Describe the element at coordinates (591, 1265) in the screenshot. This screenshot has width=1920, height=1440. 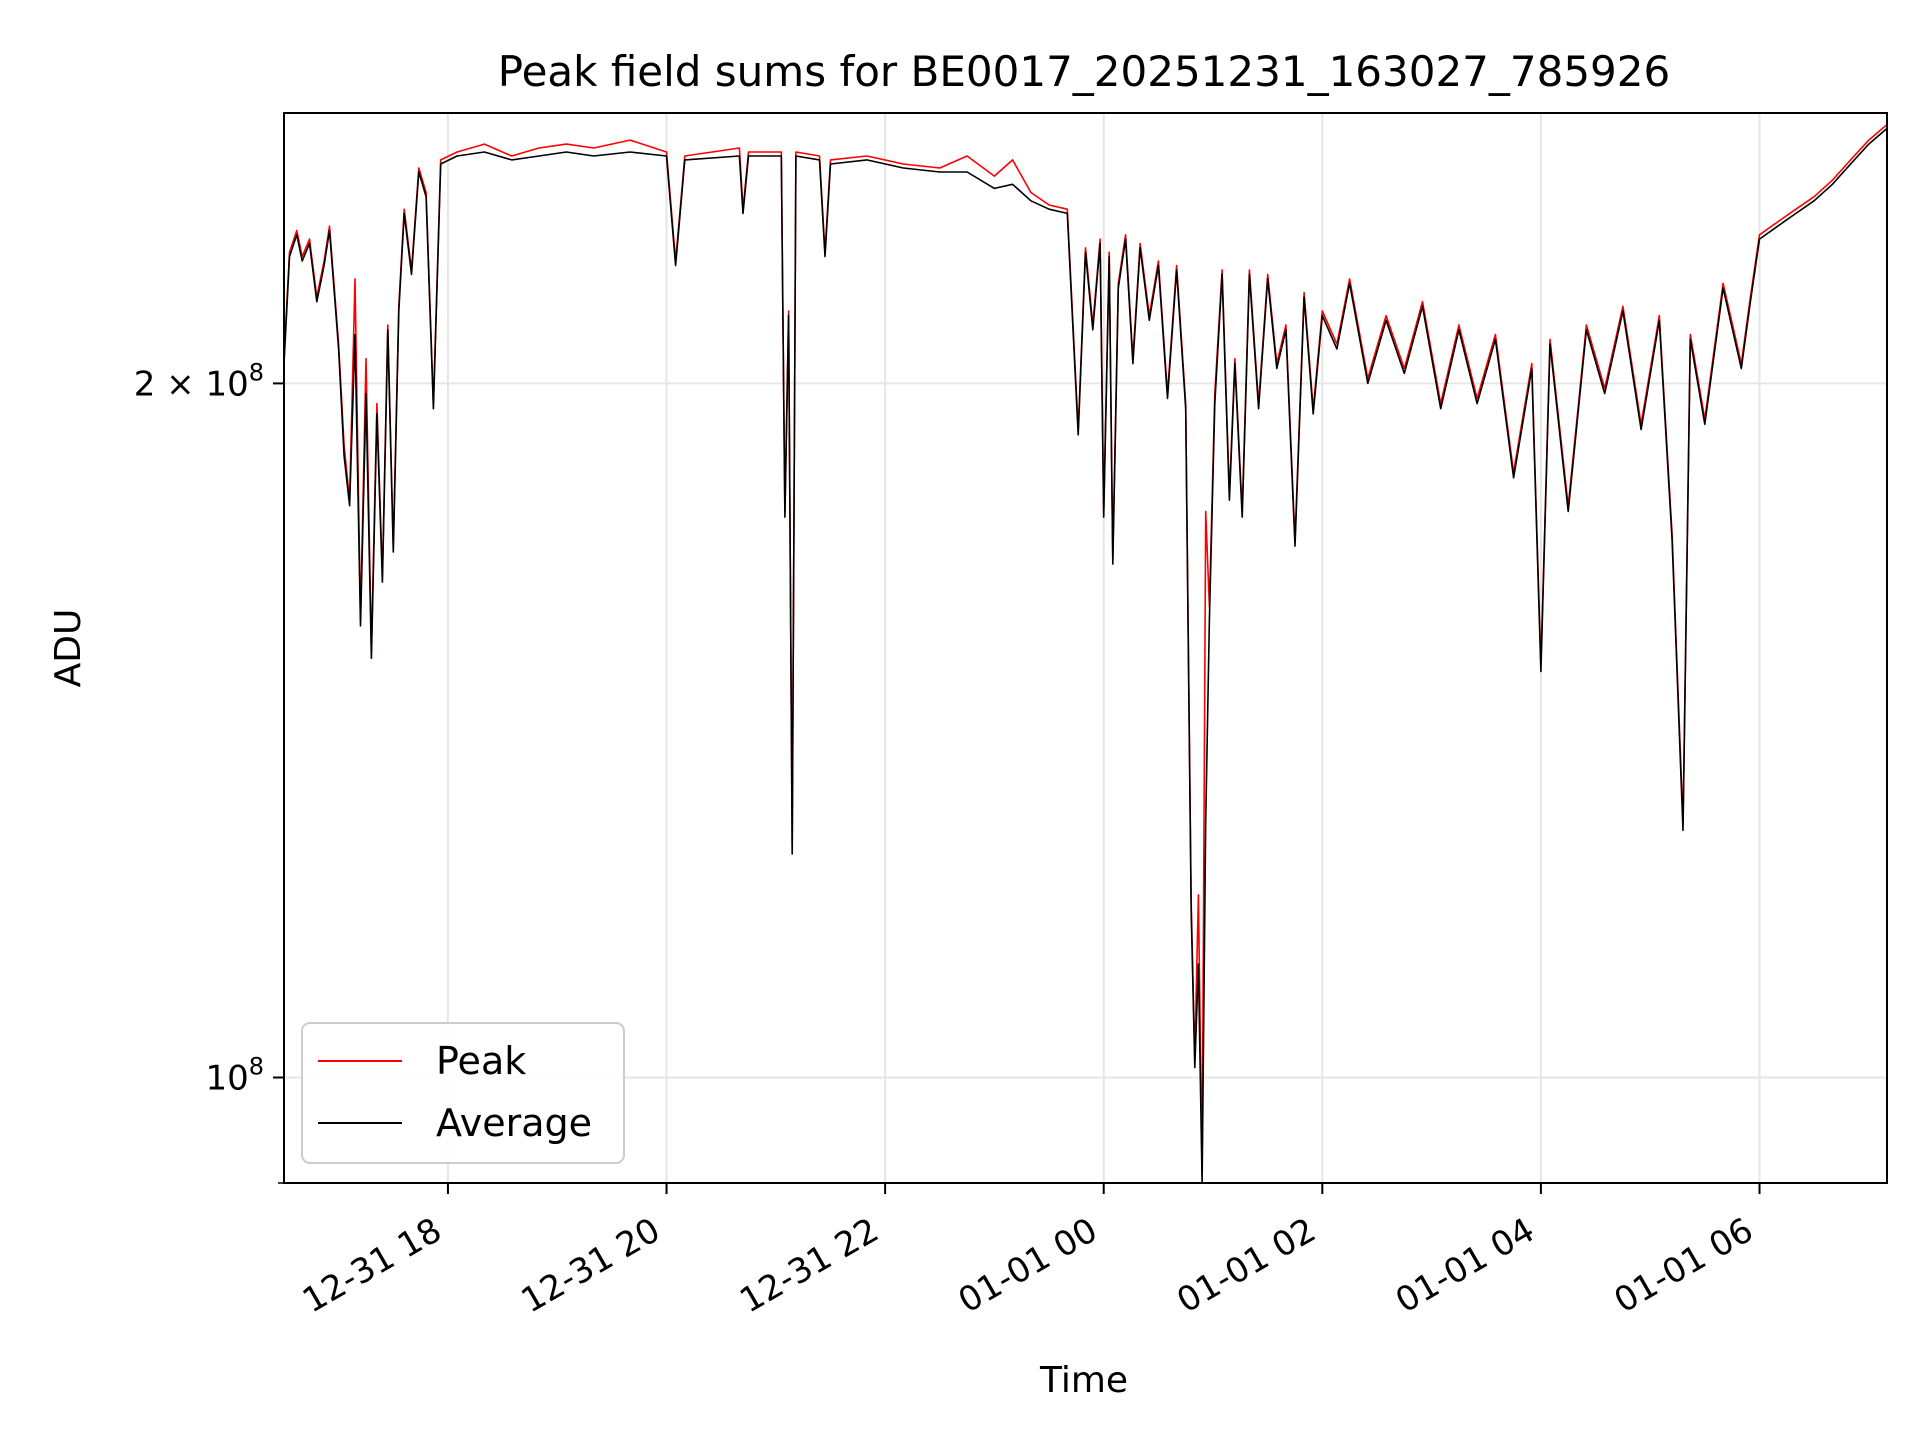
I see `x-tick-label: 12-31 20` at that location.